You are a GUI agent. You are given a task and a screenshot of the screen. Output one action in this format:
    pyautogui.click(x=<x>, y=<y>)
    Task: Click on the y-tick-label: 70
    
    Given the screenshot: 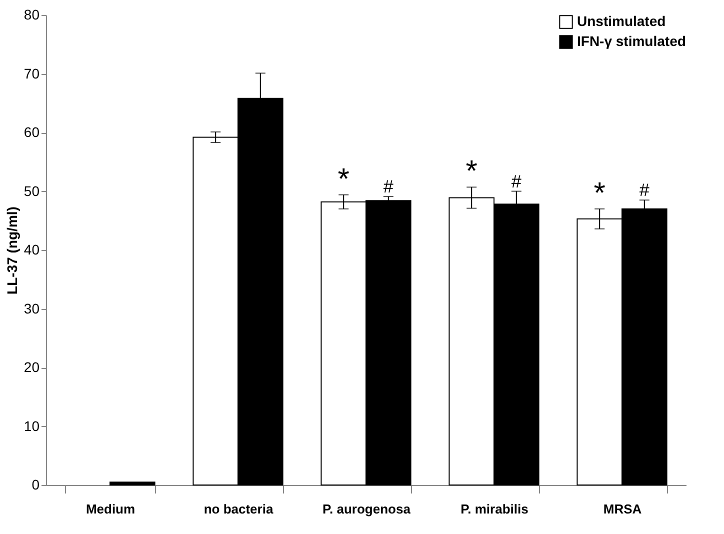 What is the action you would take?
    pyautogui.click(x=32, y=73)
    